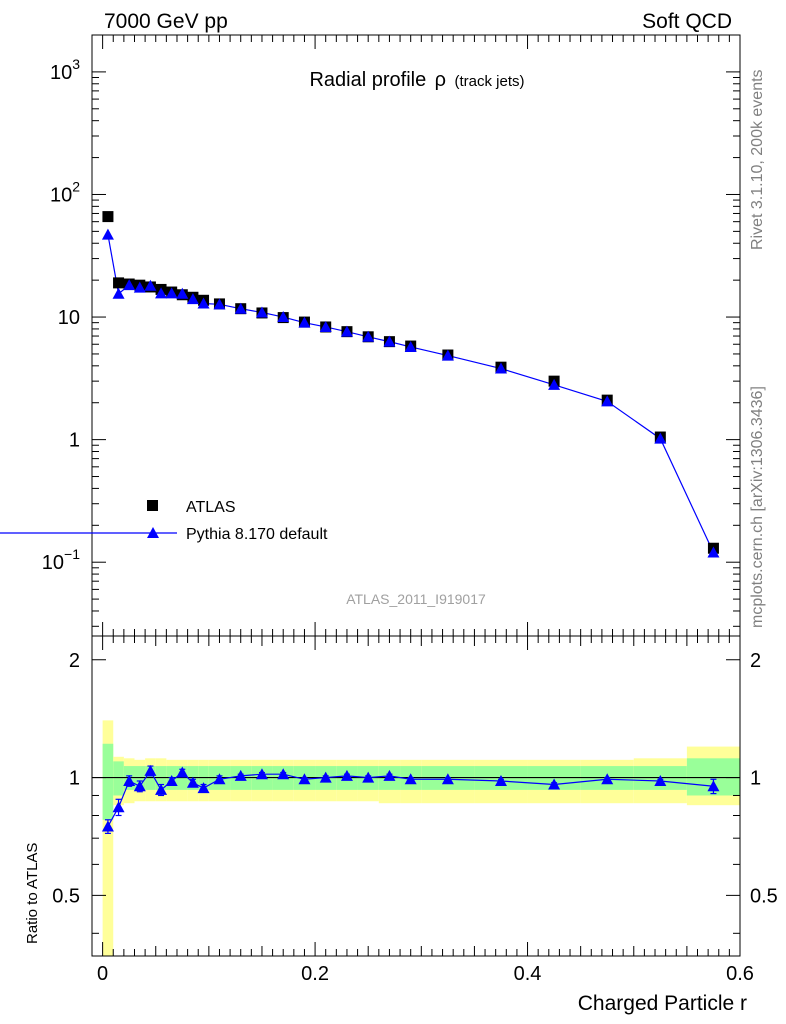  Describe the element at coordinates (74, 441) in the screenshot. I see `main-ytick-label: 1` at that location.